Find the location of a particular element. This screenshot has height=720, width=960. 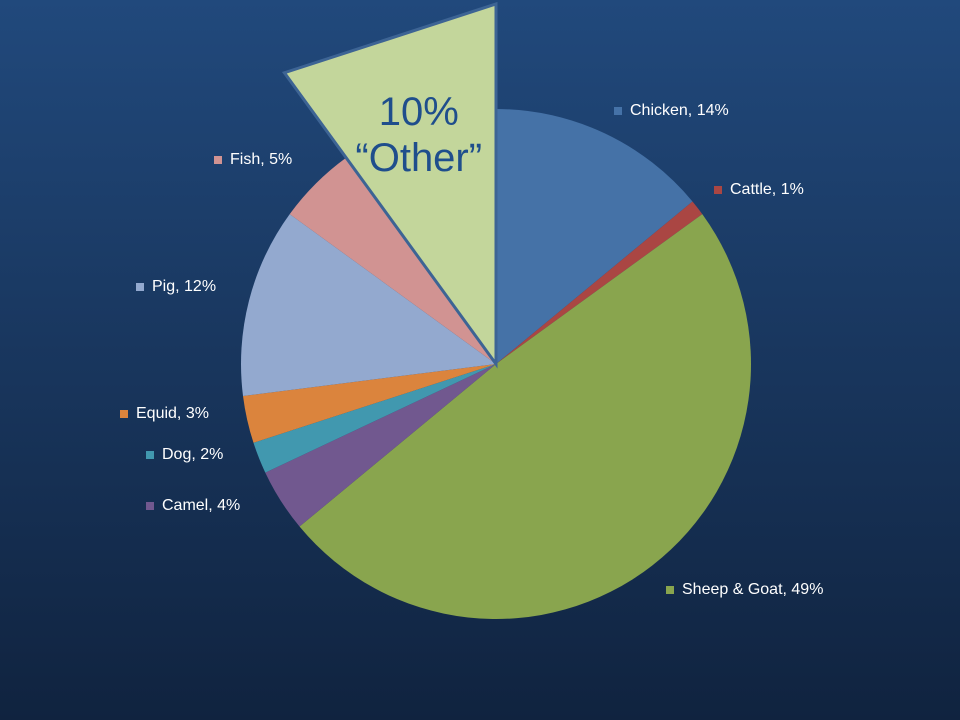

exploded-slice-group: 10%“Other” is located at coordinates (389, 185).